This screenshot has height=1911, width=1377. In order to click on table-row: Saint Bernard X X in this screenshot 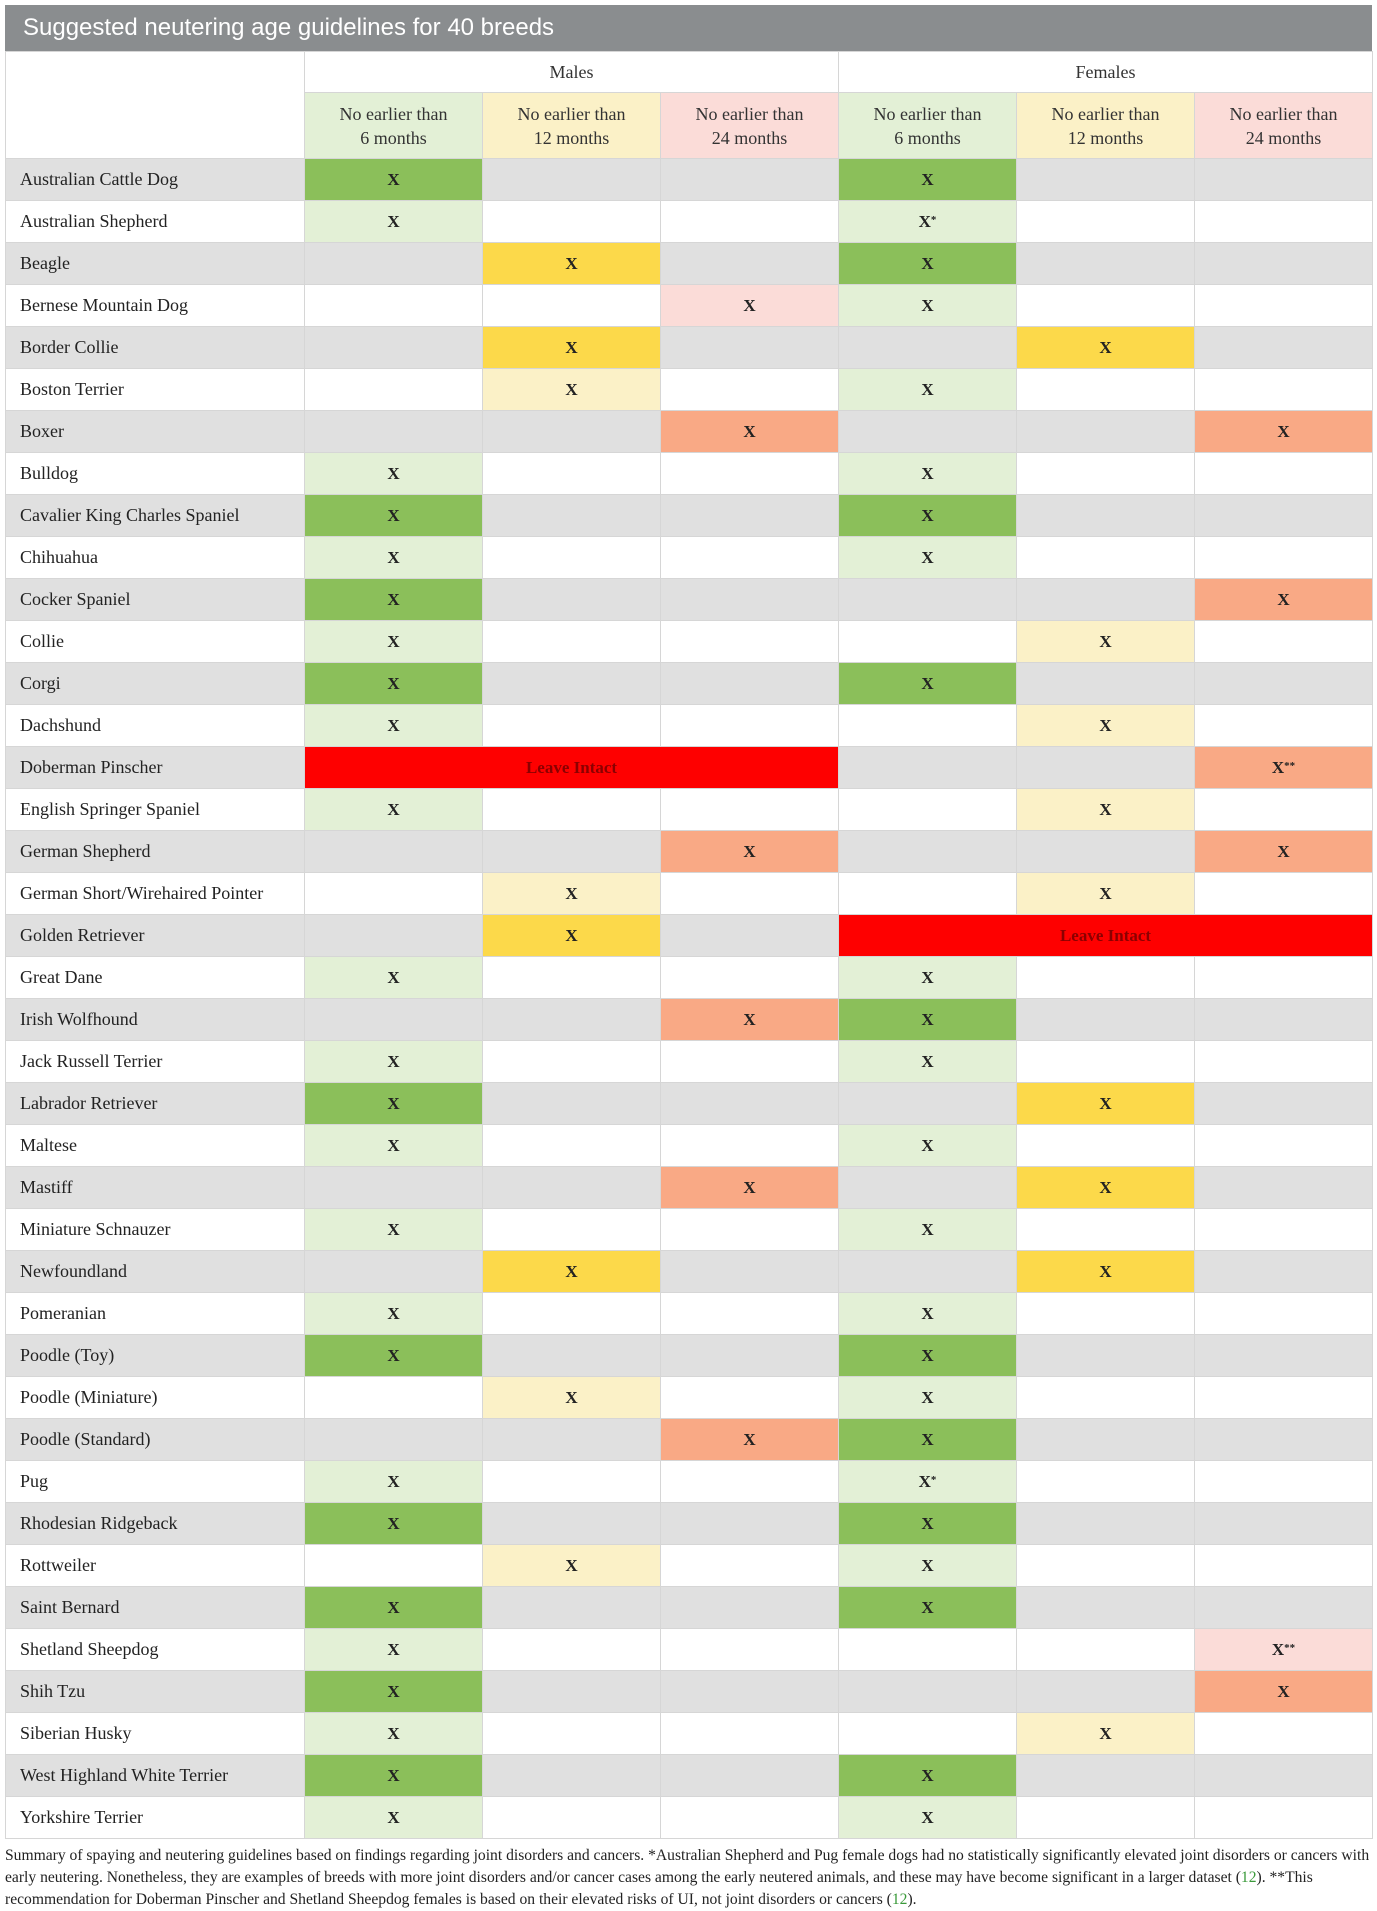, I will do `click(689, 1607)`.